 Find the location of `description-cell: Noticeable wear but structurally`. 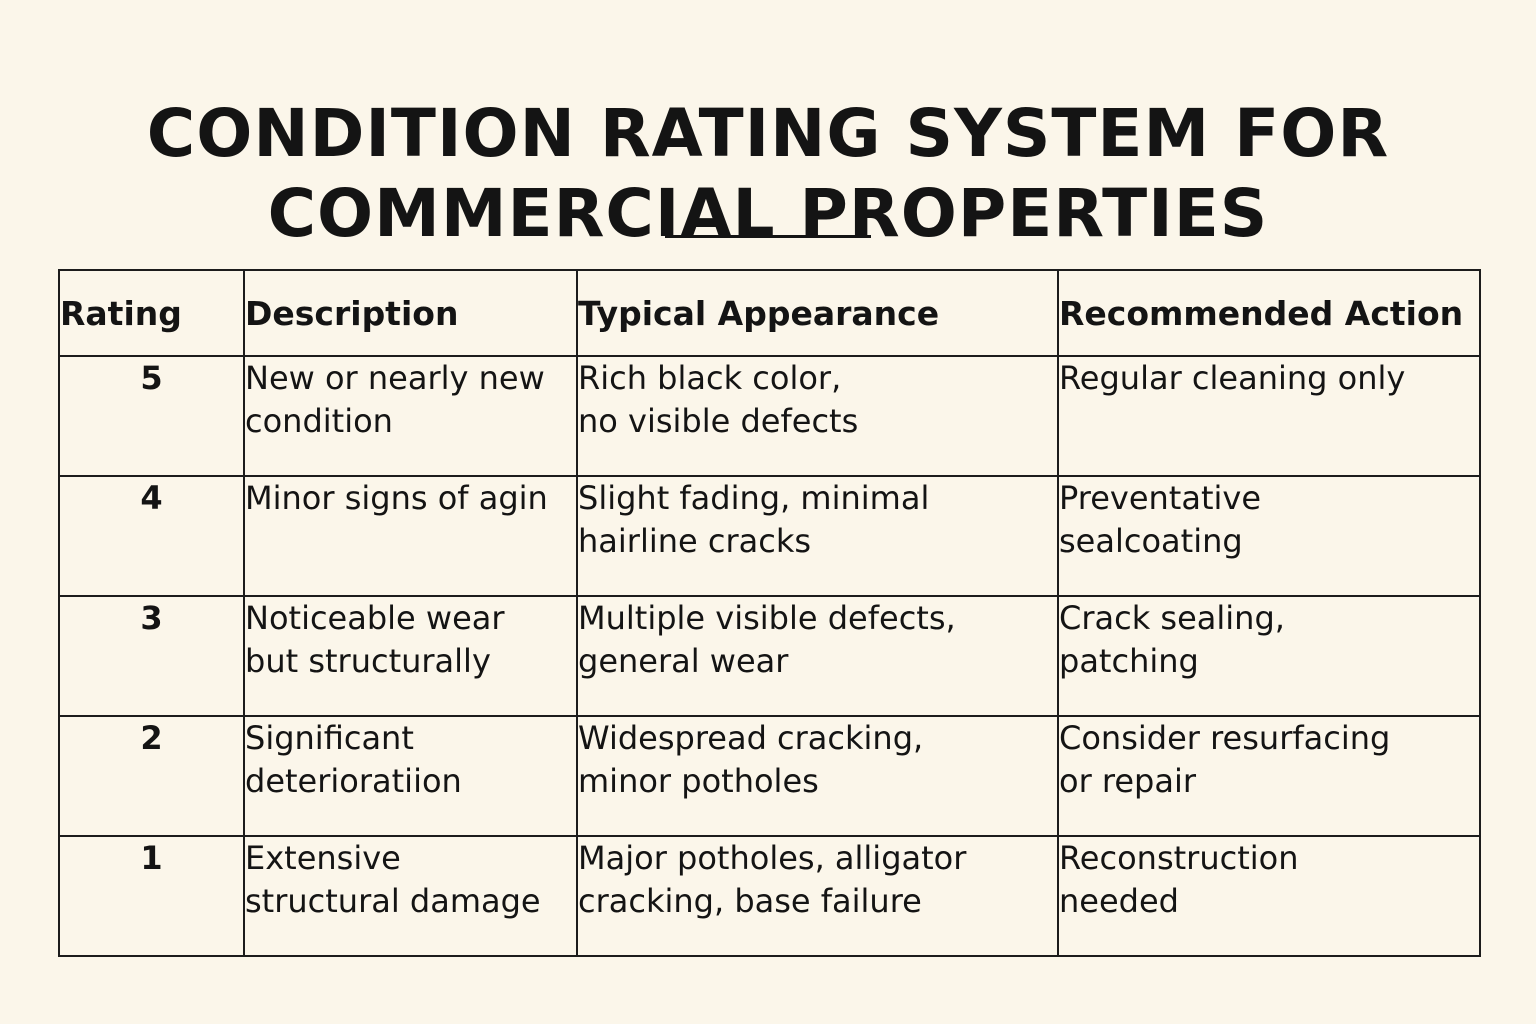

description-cell: Noticeable wear but structurally is located at coordinates (375, 639).